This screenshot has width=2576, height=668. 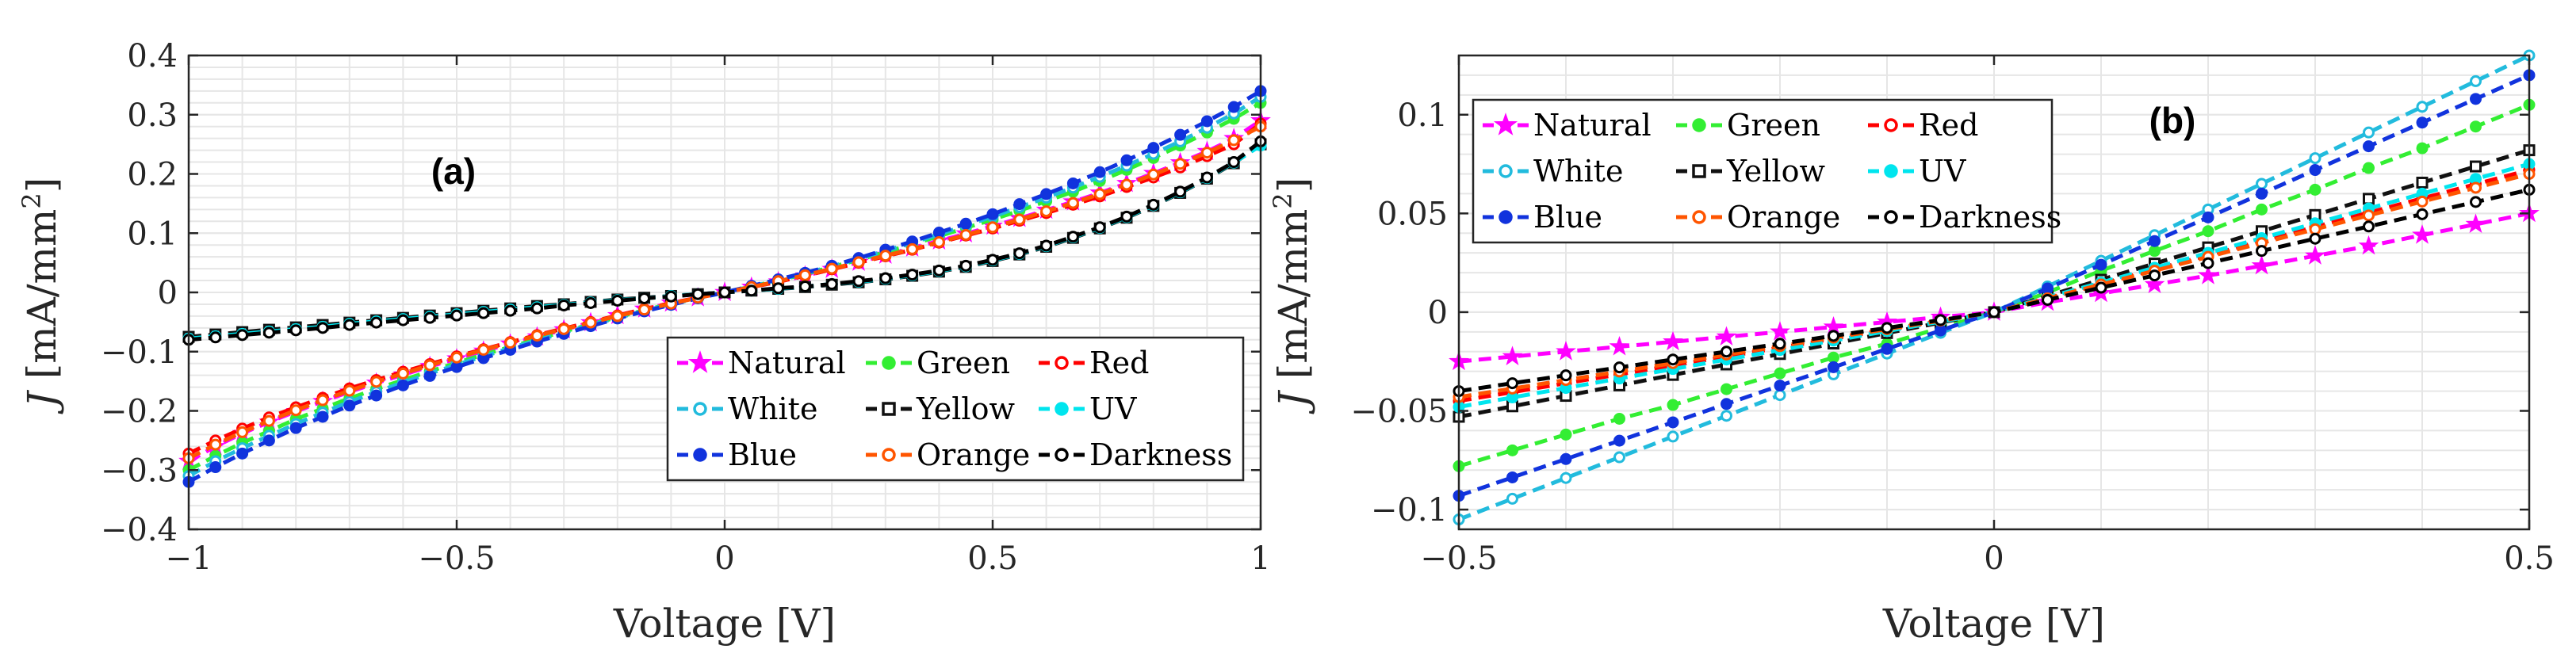 What do you see at coordinates (139, 471) in the screenshot?
I see `y-tick-label: −0.3` at bounding box center [139, 471].